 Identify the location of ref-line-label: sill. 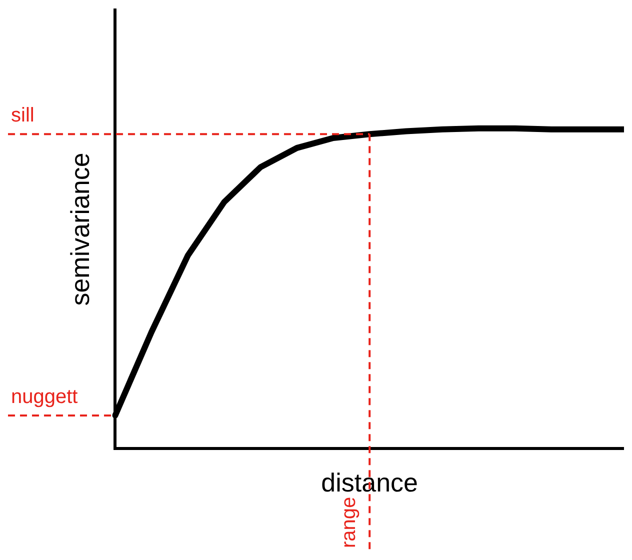
(22, 115).